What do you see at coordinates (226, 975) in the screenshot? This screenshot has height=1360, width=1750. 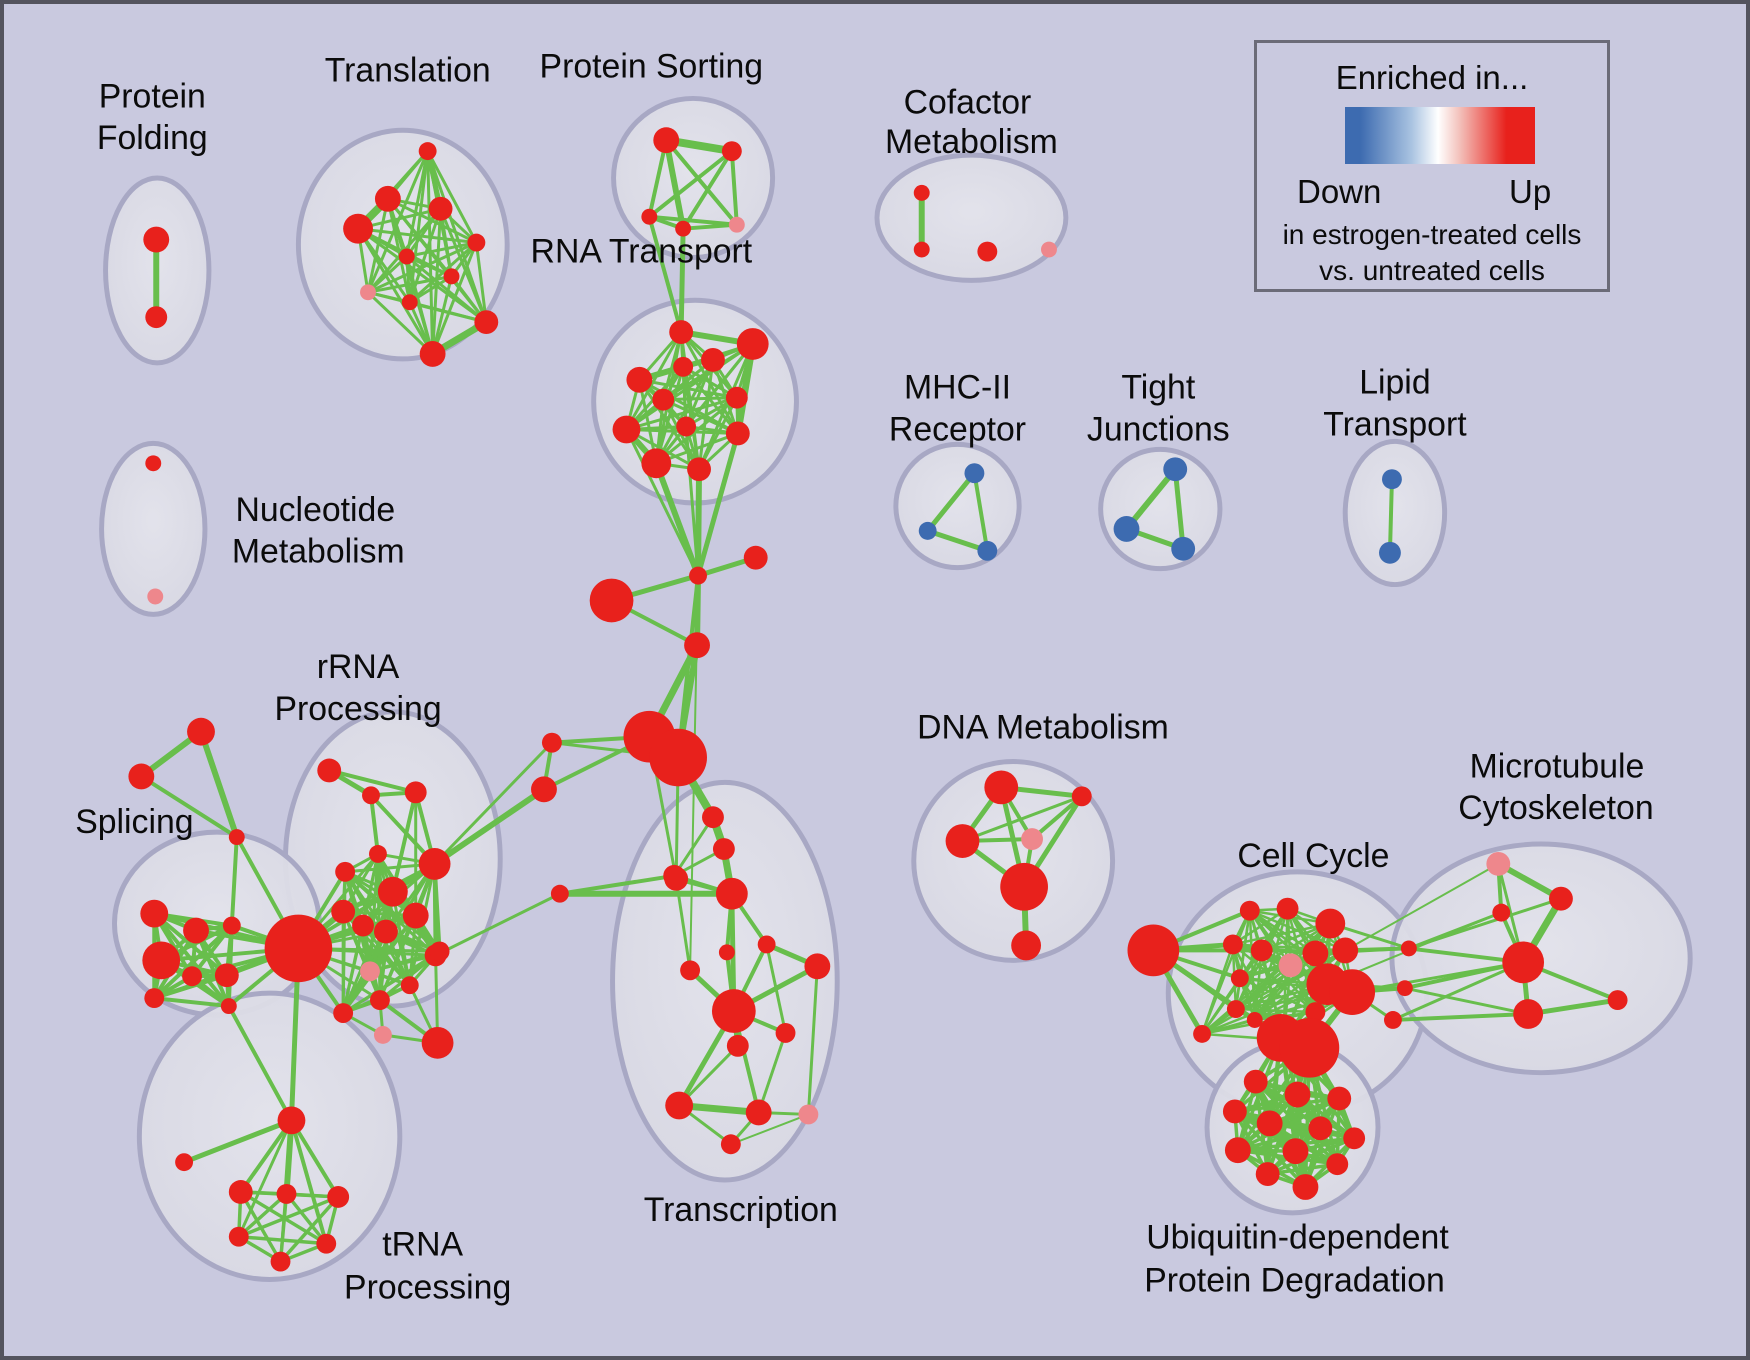 I see `node-sp5` at bounding box center [226, 975].